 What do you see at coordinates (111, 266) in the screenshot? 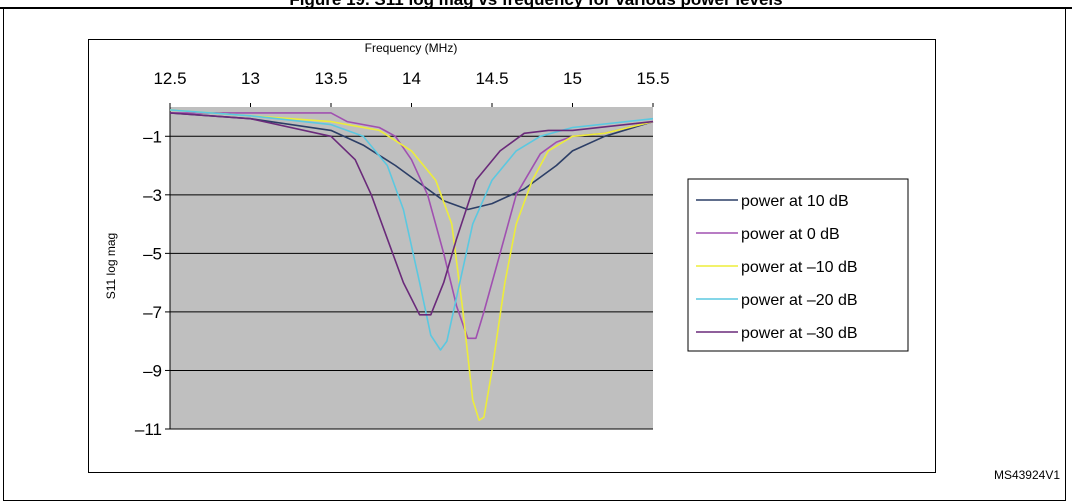
I see `y-axis-label: S11 log mag` at bounding box center [111, 266].